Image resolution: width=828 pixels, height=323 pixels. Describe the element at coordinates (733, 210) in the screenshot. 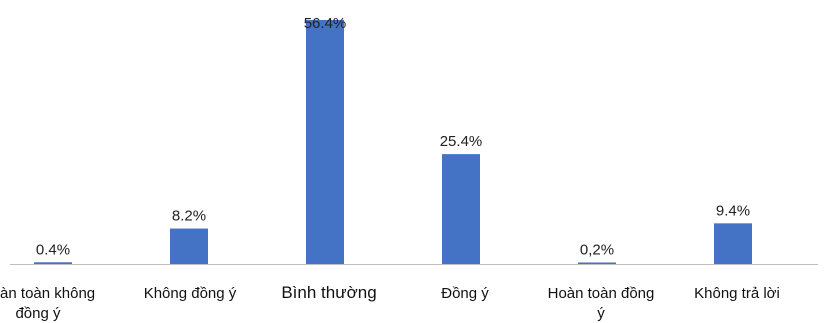

I see `data-label-6: 9.4%` at that location.